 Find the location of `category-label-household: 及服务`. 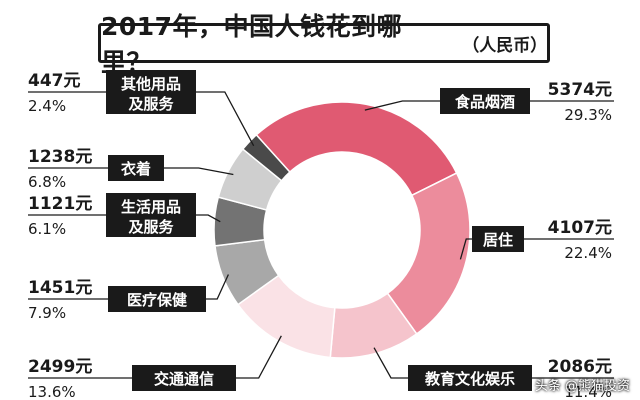

category-label-household: 及服务 is located at coordinates (151, 227).